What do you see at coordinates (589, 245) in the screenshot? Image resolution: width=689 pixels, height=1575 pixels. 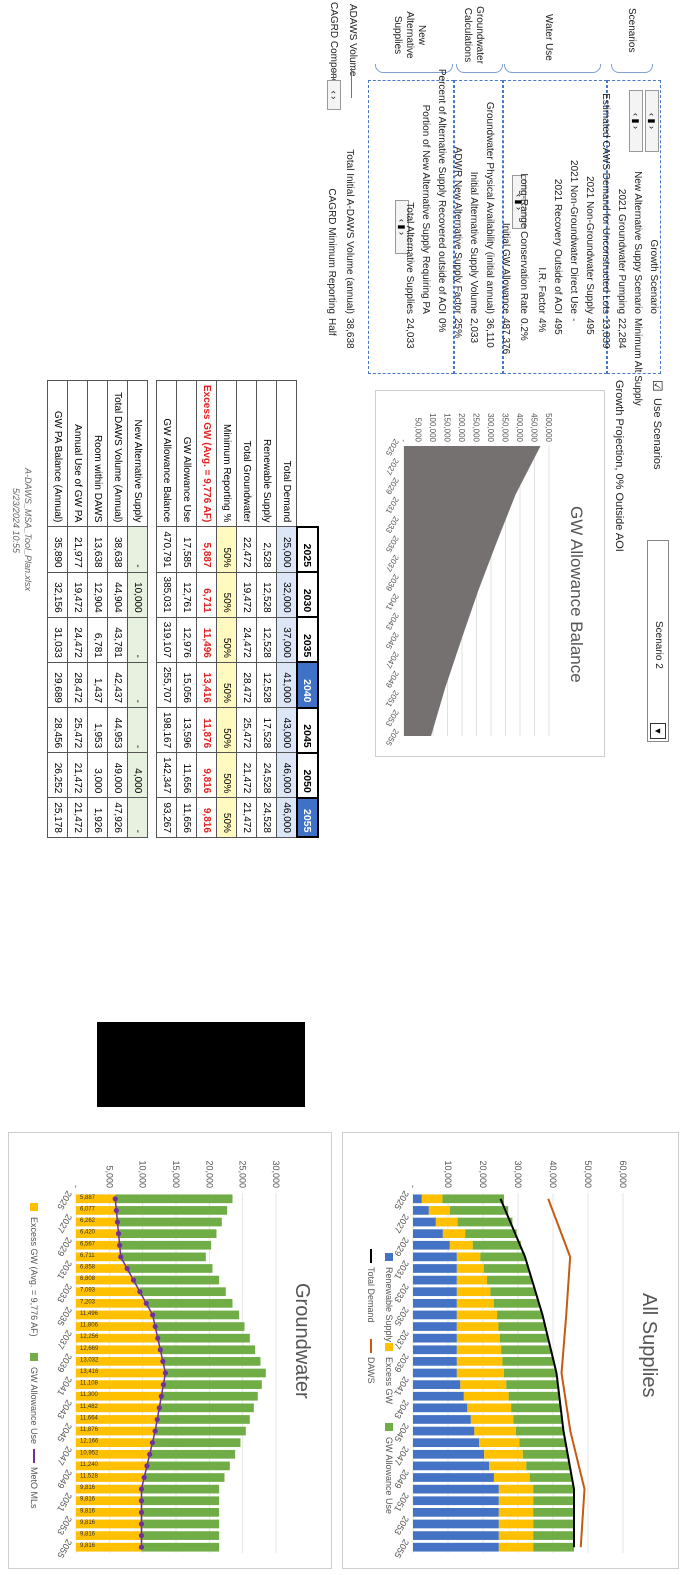 I see `param-label: 2021 Non-Groundwater Supply` at bounding box center [589, 245].